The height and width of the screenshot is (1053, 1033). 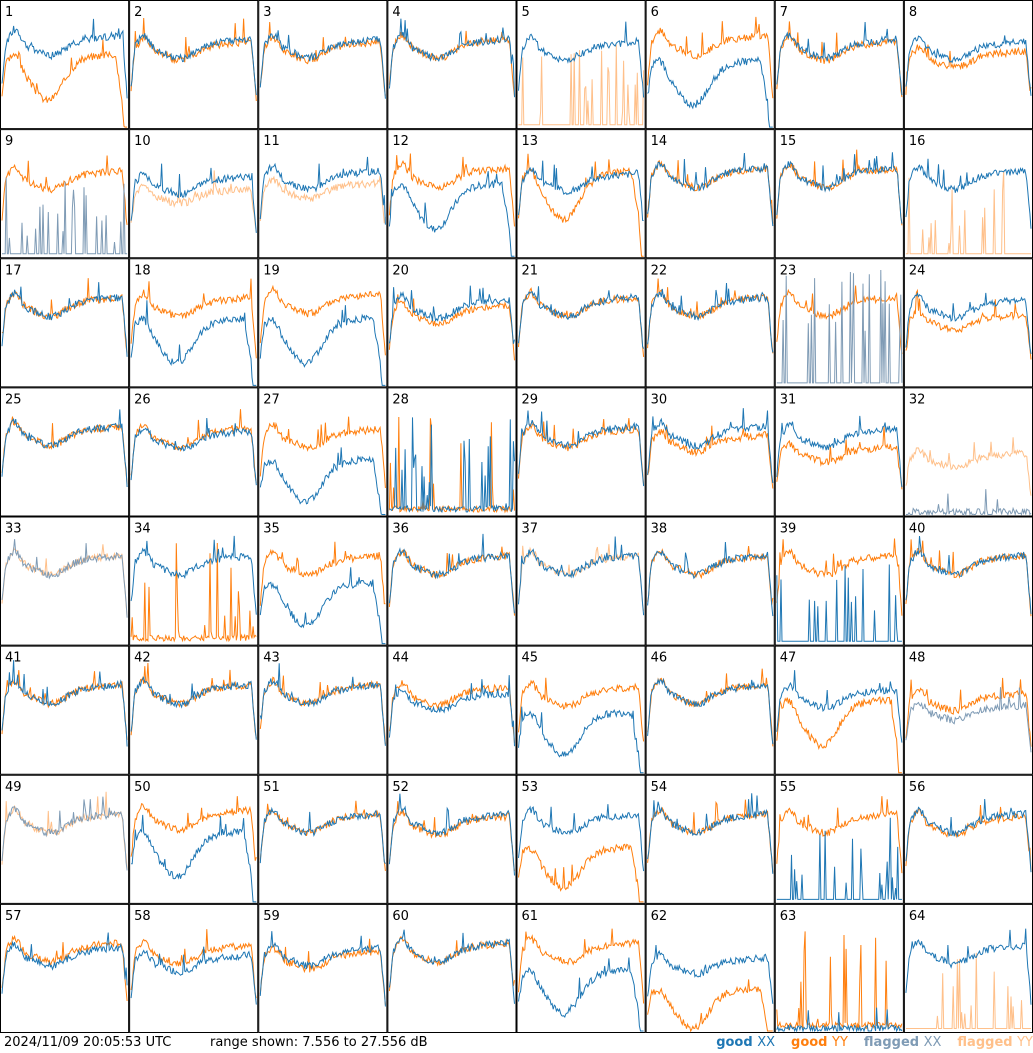 I want to click on panel-18: 18, so click(x=194, y=323).